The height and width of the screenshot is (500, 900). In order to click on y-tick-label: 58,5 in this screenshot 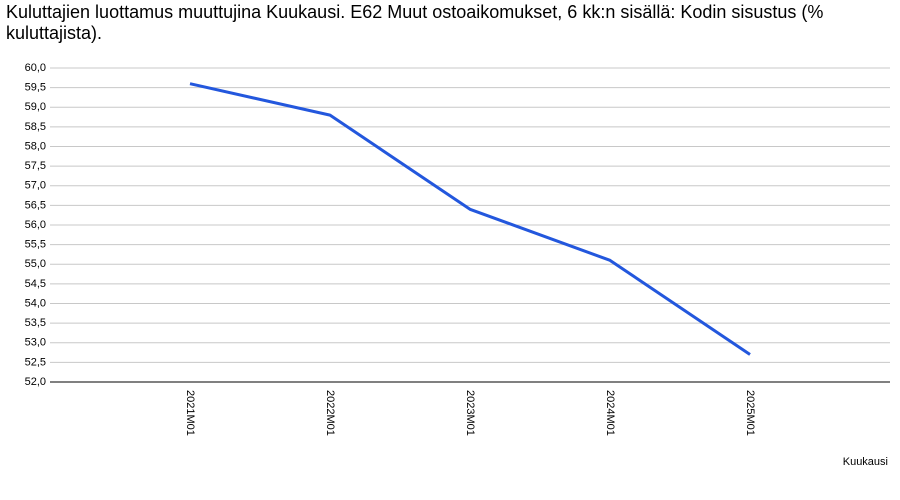, I will do `click(35, 127)`.